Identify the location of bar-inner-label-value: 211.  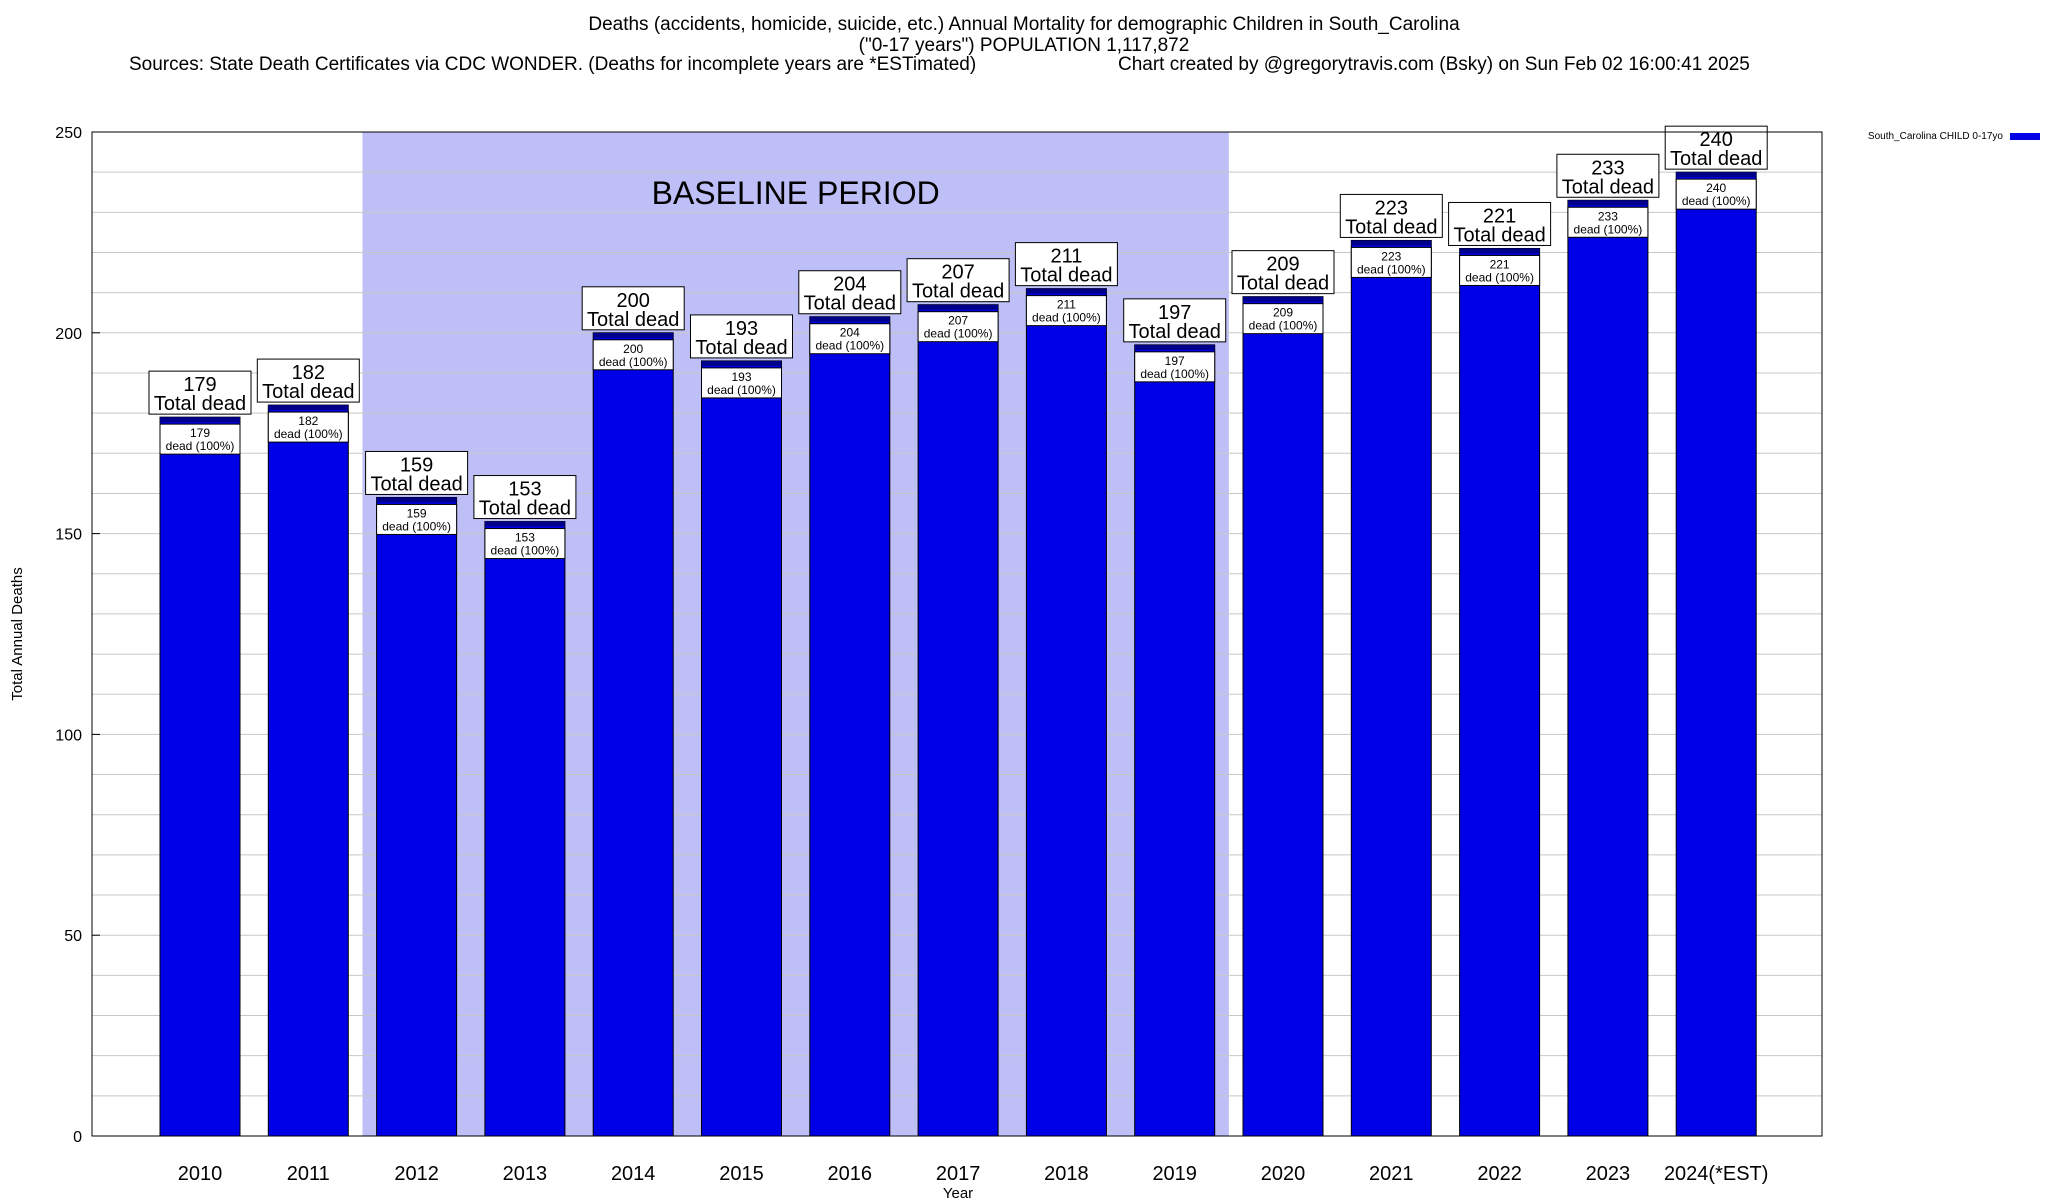
(1066, 305).